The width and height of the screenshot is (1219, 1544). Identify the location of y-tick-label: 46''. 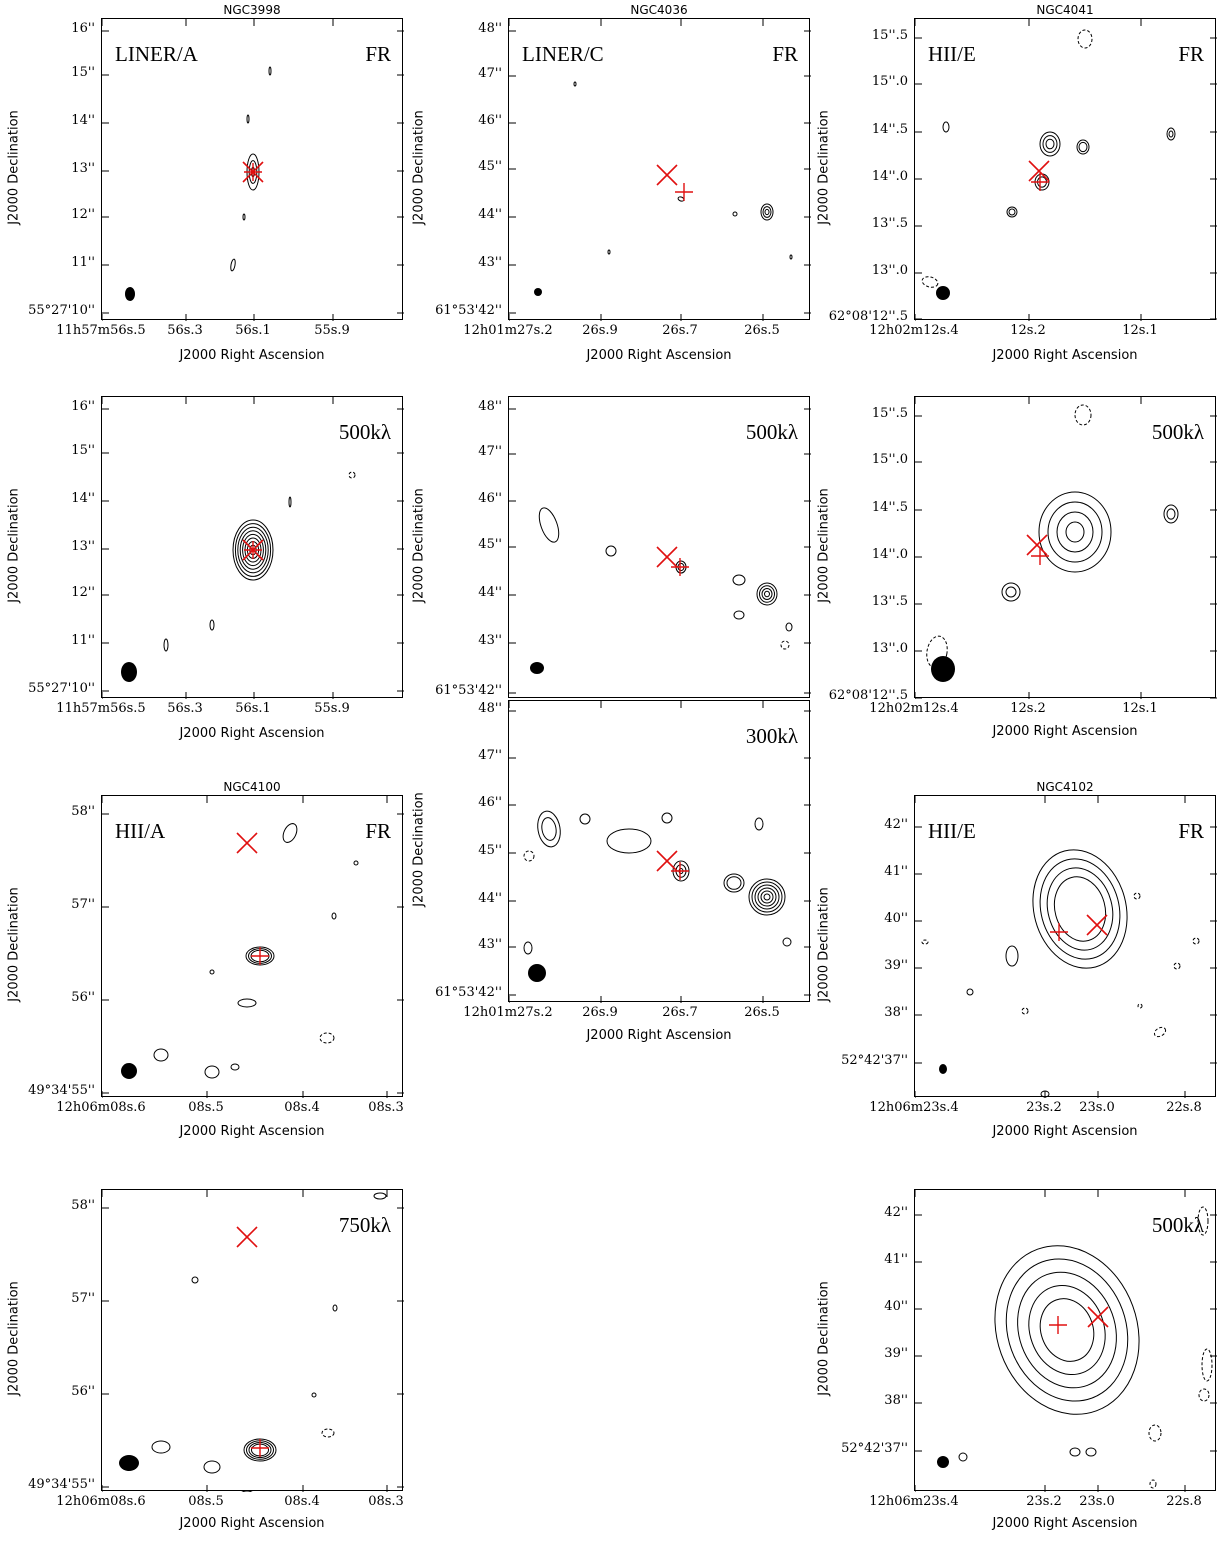
(490, 498).